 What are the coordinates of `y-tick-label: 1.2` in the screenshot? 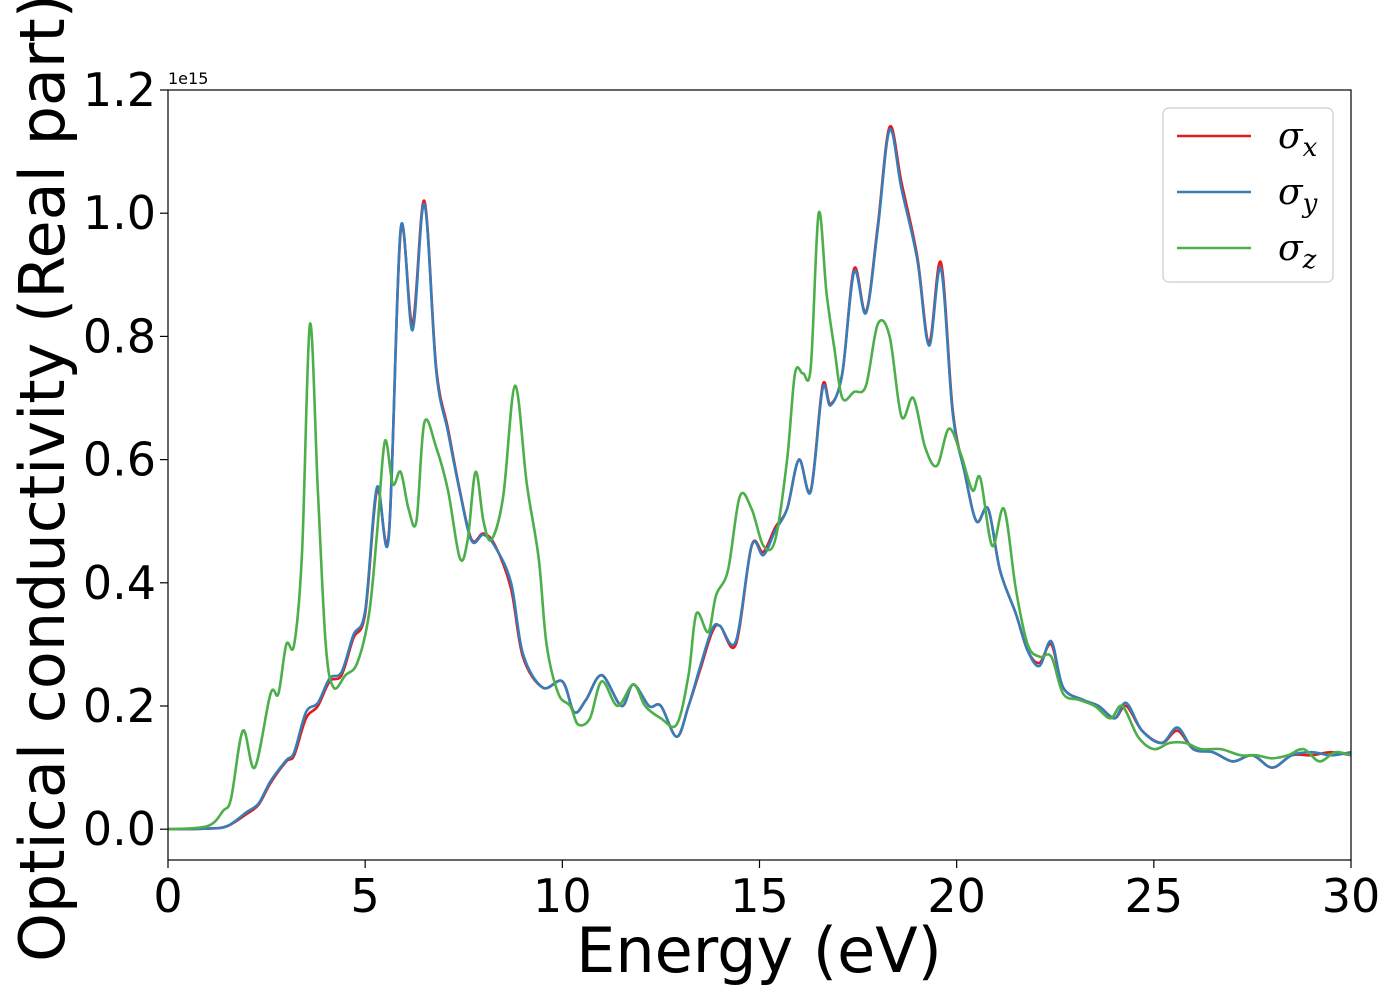 It's located at (119, 90).